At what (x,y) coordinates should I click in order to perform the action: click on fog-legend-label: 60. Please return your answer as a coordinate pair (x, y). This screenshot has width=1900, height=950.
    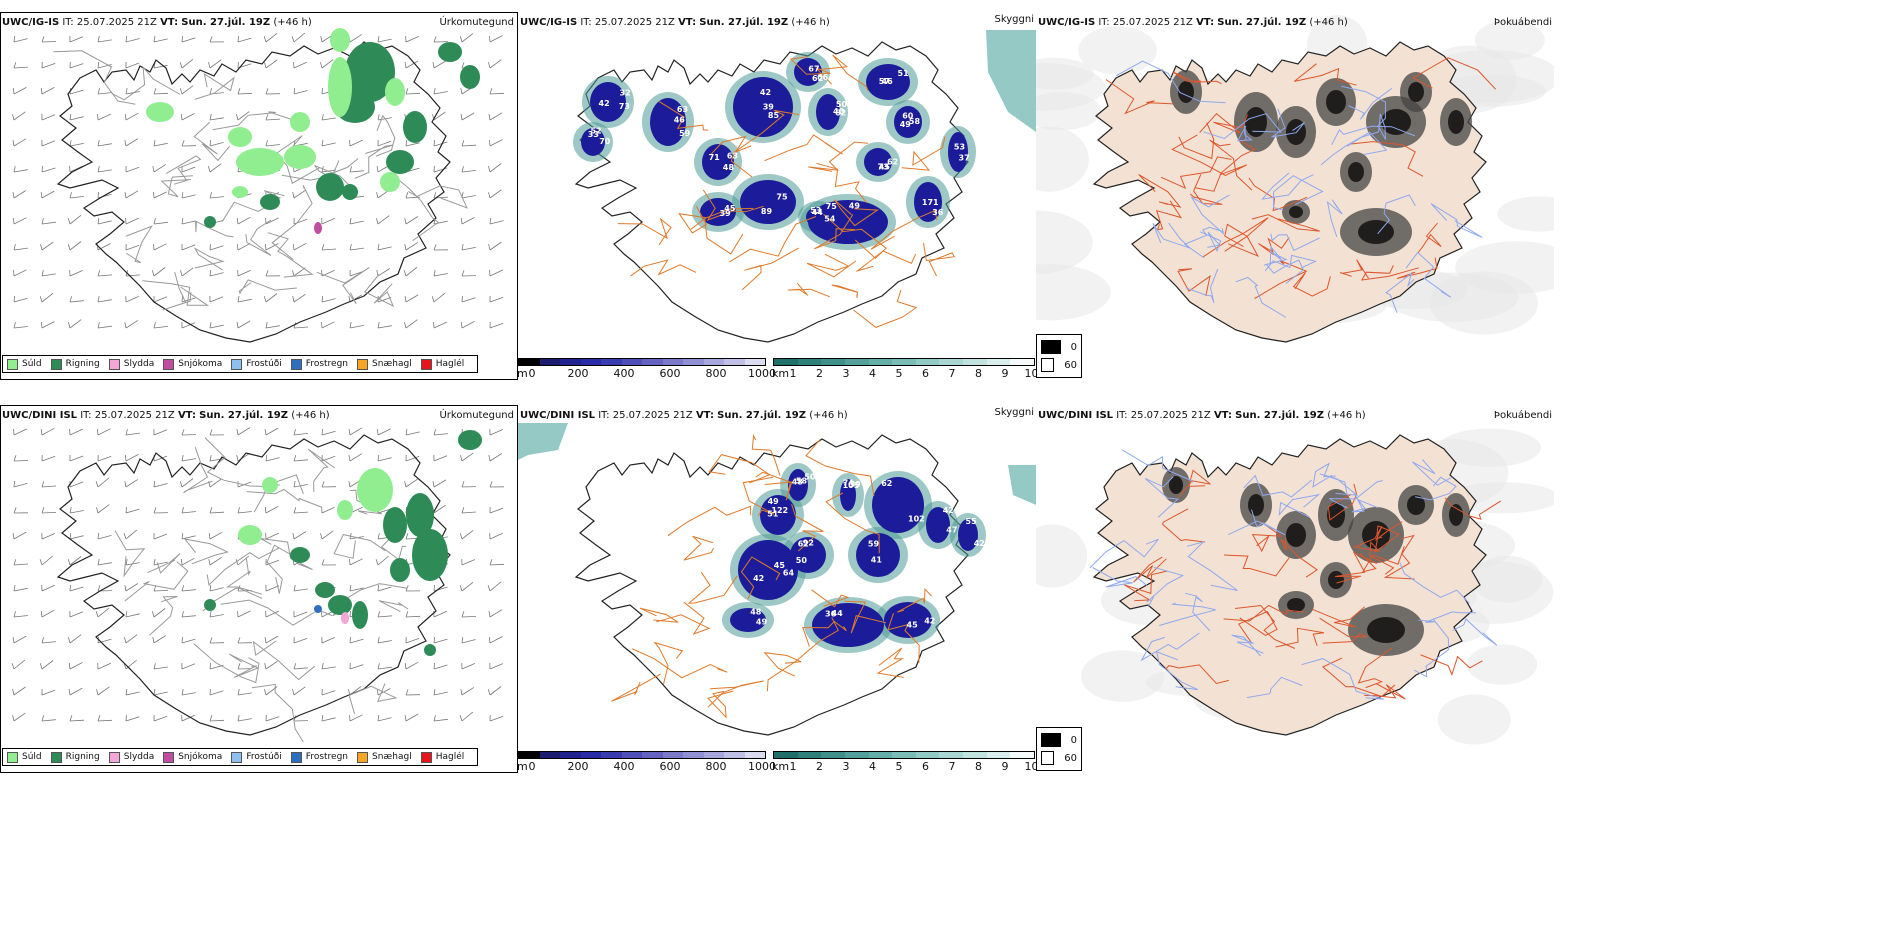
    Looking at the image, I should click on (1070, 758).